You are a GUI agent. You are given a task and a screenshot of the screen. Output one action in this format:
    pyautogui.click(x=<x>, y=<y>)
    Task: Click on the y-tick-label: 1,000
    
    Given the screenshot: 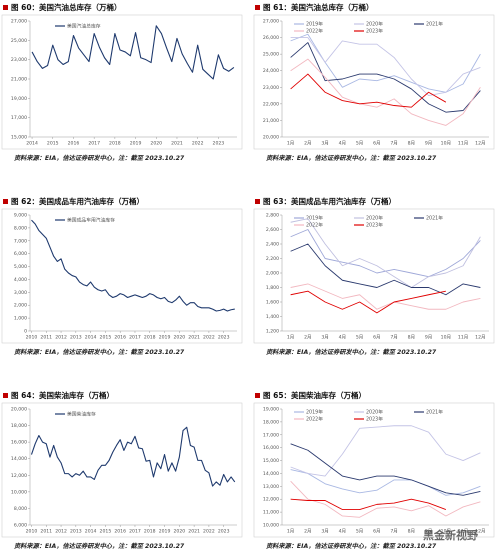 What is the action you would take?
    pyautogui.click(x=20, y=319)
    